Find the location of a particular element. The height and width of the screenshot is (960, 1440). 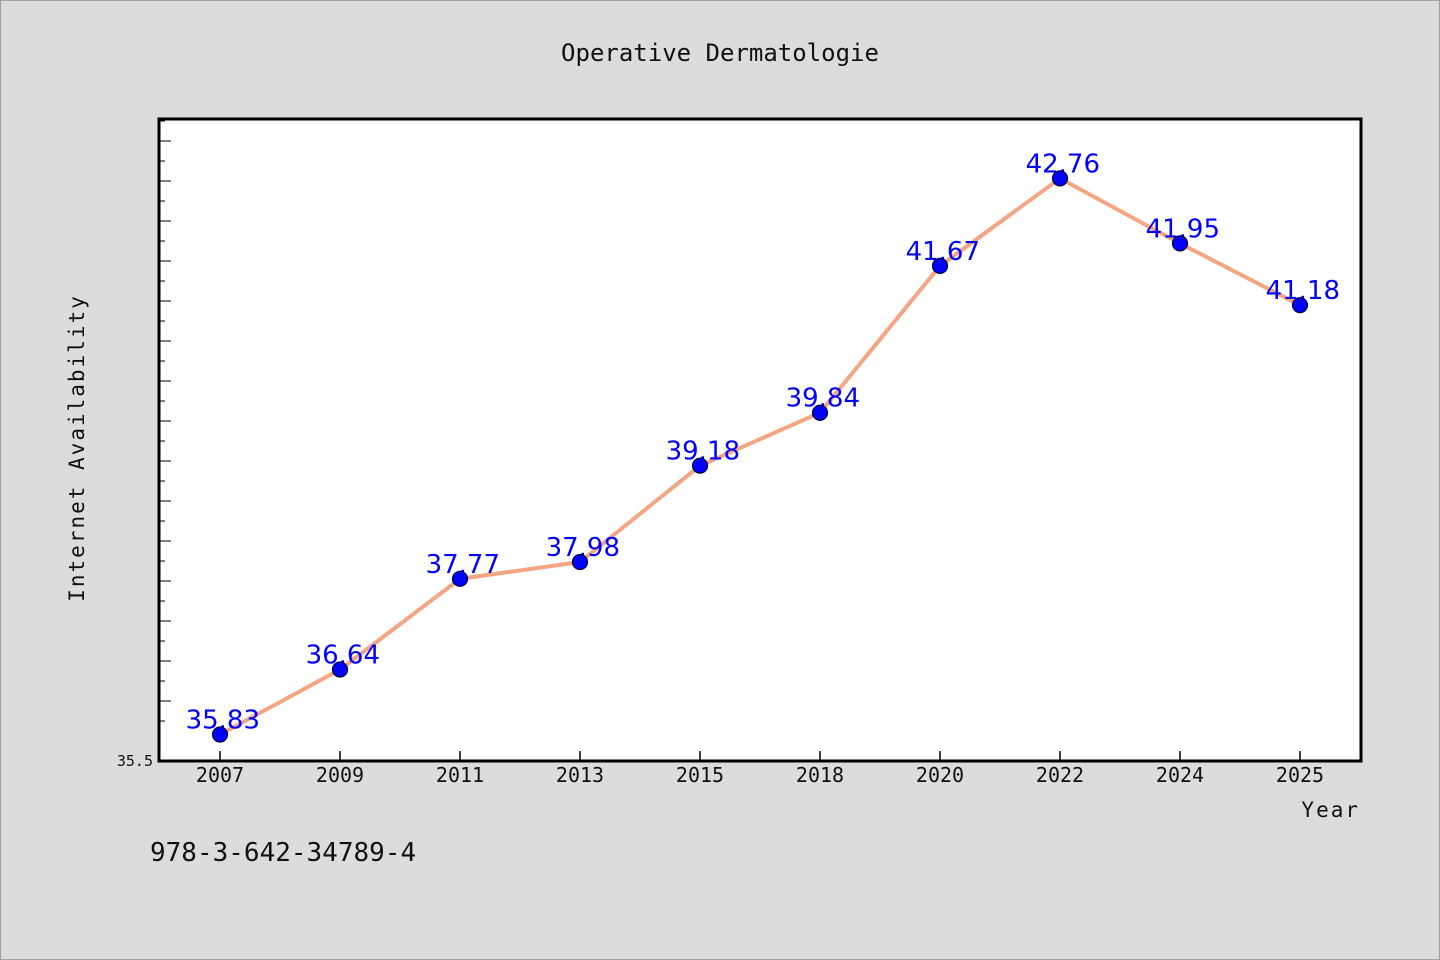

x-axis-ticks is located at coordinates (760, 756).